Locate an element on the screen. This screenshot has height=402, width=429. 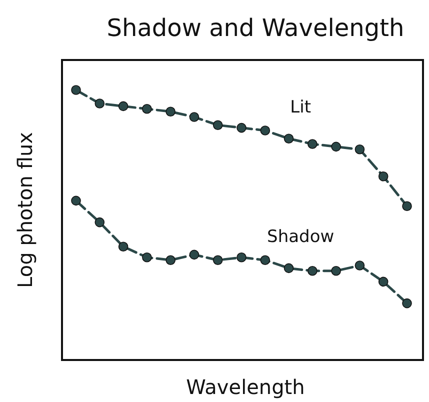
y-axis-title: Log photon flux is located at coordinates (25, 210).